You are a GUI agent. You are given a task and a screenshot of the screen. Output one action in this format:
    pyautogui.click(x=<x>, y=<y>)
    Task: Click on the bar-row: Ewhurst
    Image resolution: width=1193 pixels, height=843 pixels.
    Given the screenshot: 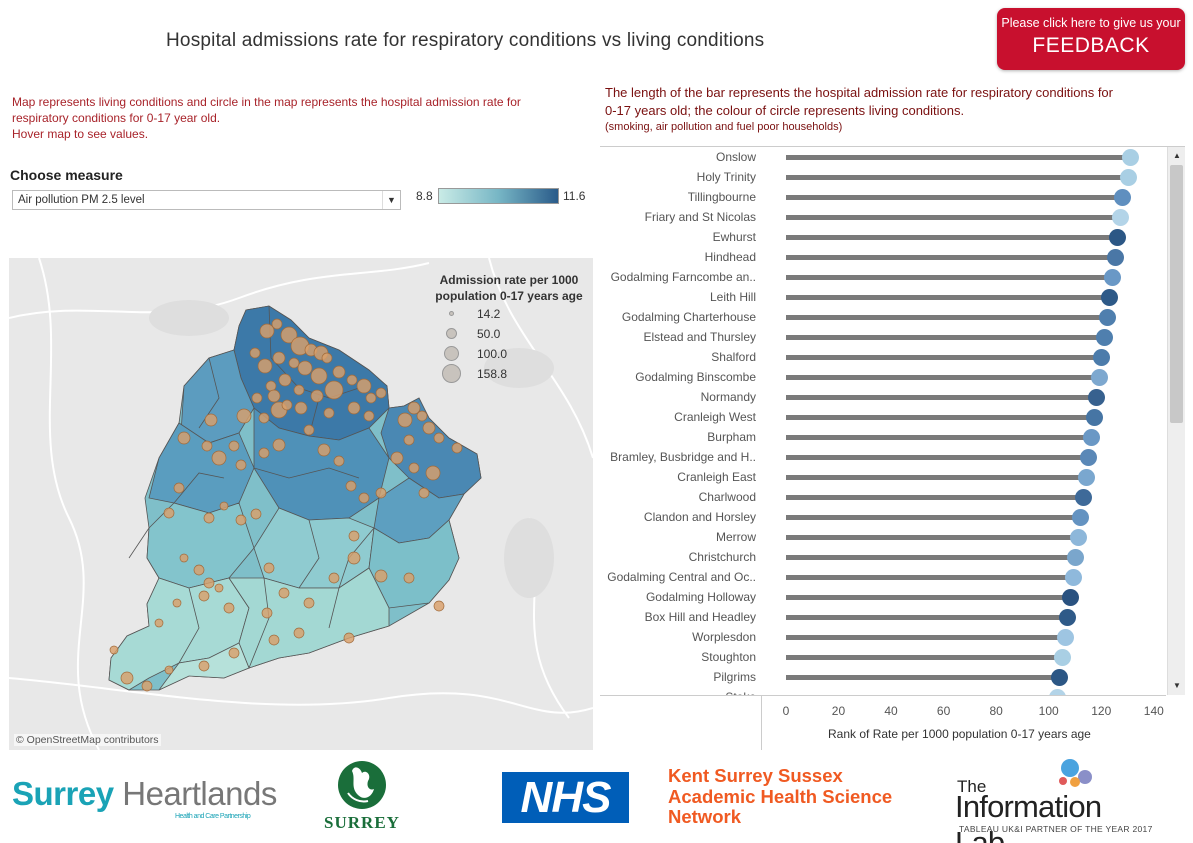 What is the action you would take?
    pyautogui.click(x=883, y=237)
    